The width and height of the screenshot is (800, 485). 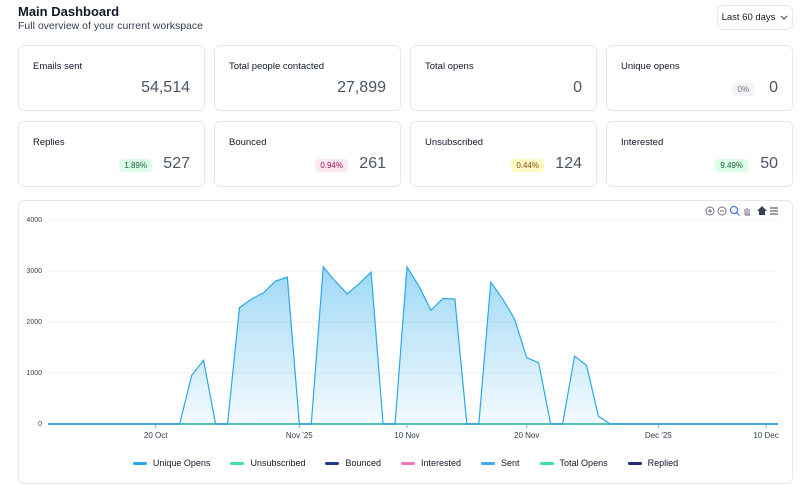 What do you see at coordinates (741, 211) in the screenshot?
I see `chart-toolbar` at bounding box center [741, 211].